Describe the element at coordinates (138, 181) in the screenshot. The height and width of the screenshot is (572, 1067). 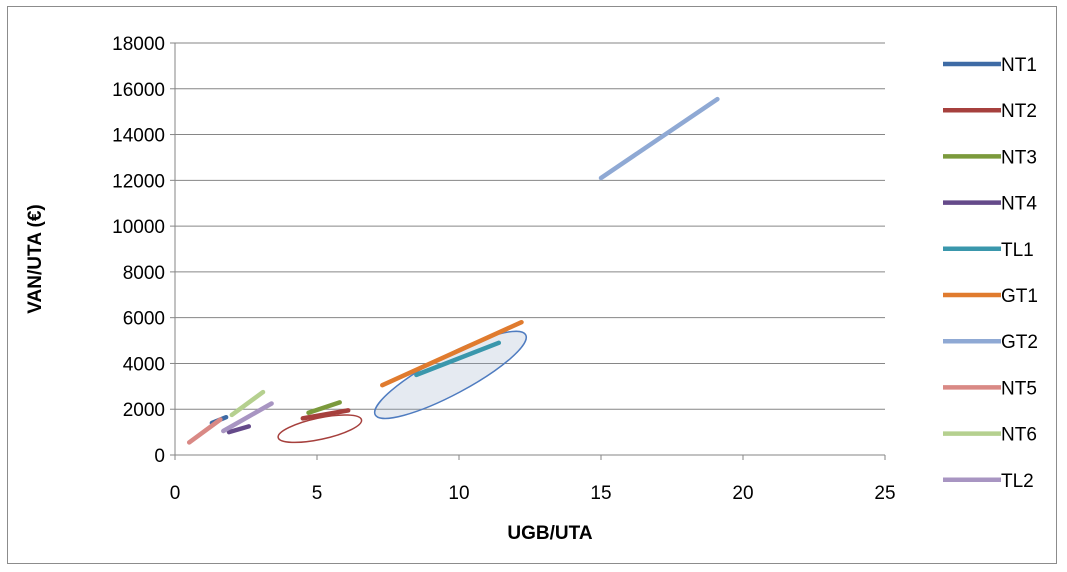
I see `y-tick-label: 12000` at that location.